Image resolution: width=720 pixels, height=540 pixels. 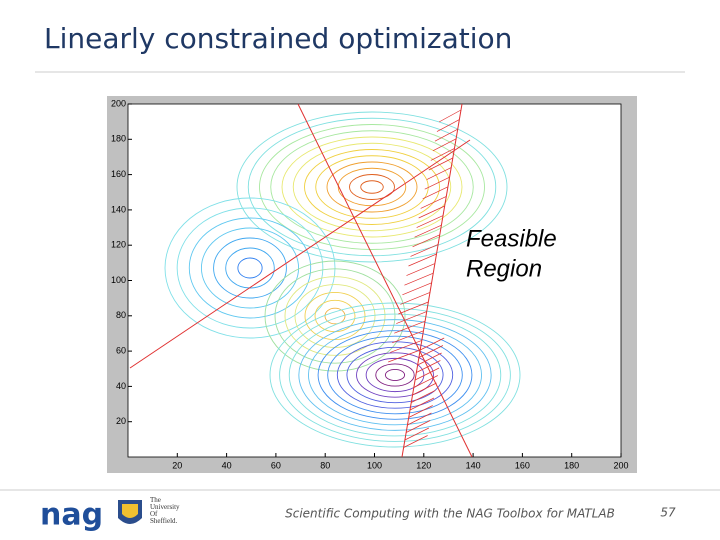 What do you see at coordinates (227, 465) in the screenshot?
I see `x-tick-label: 40` at bounding box center [227, 465].